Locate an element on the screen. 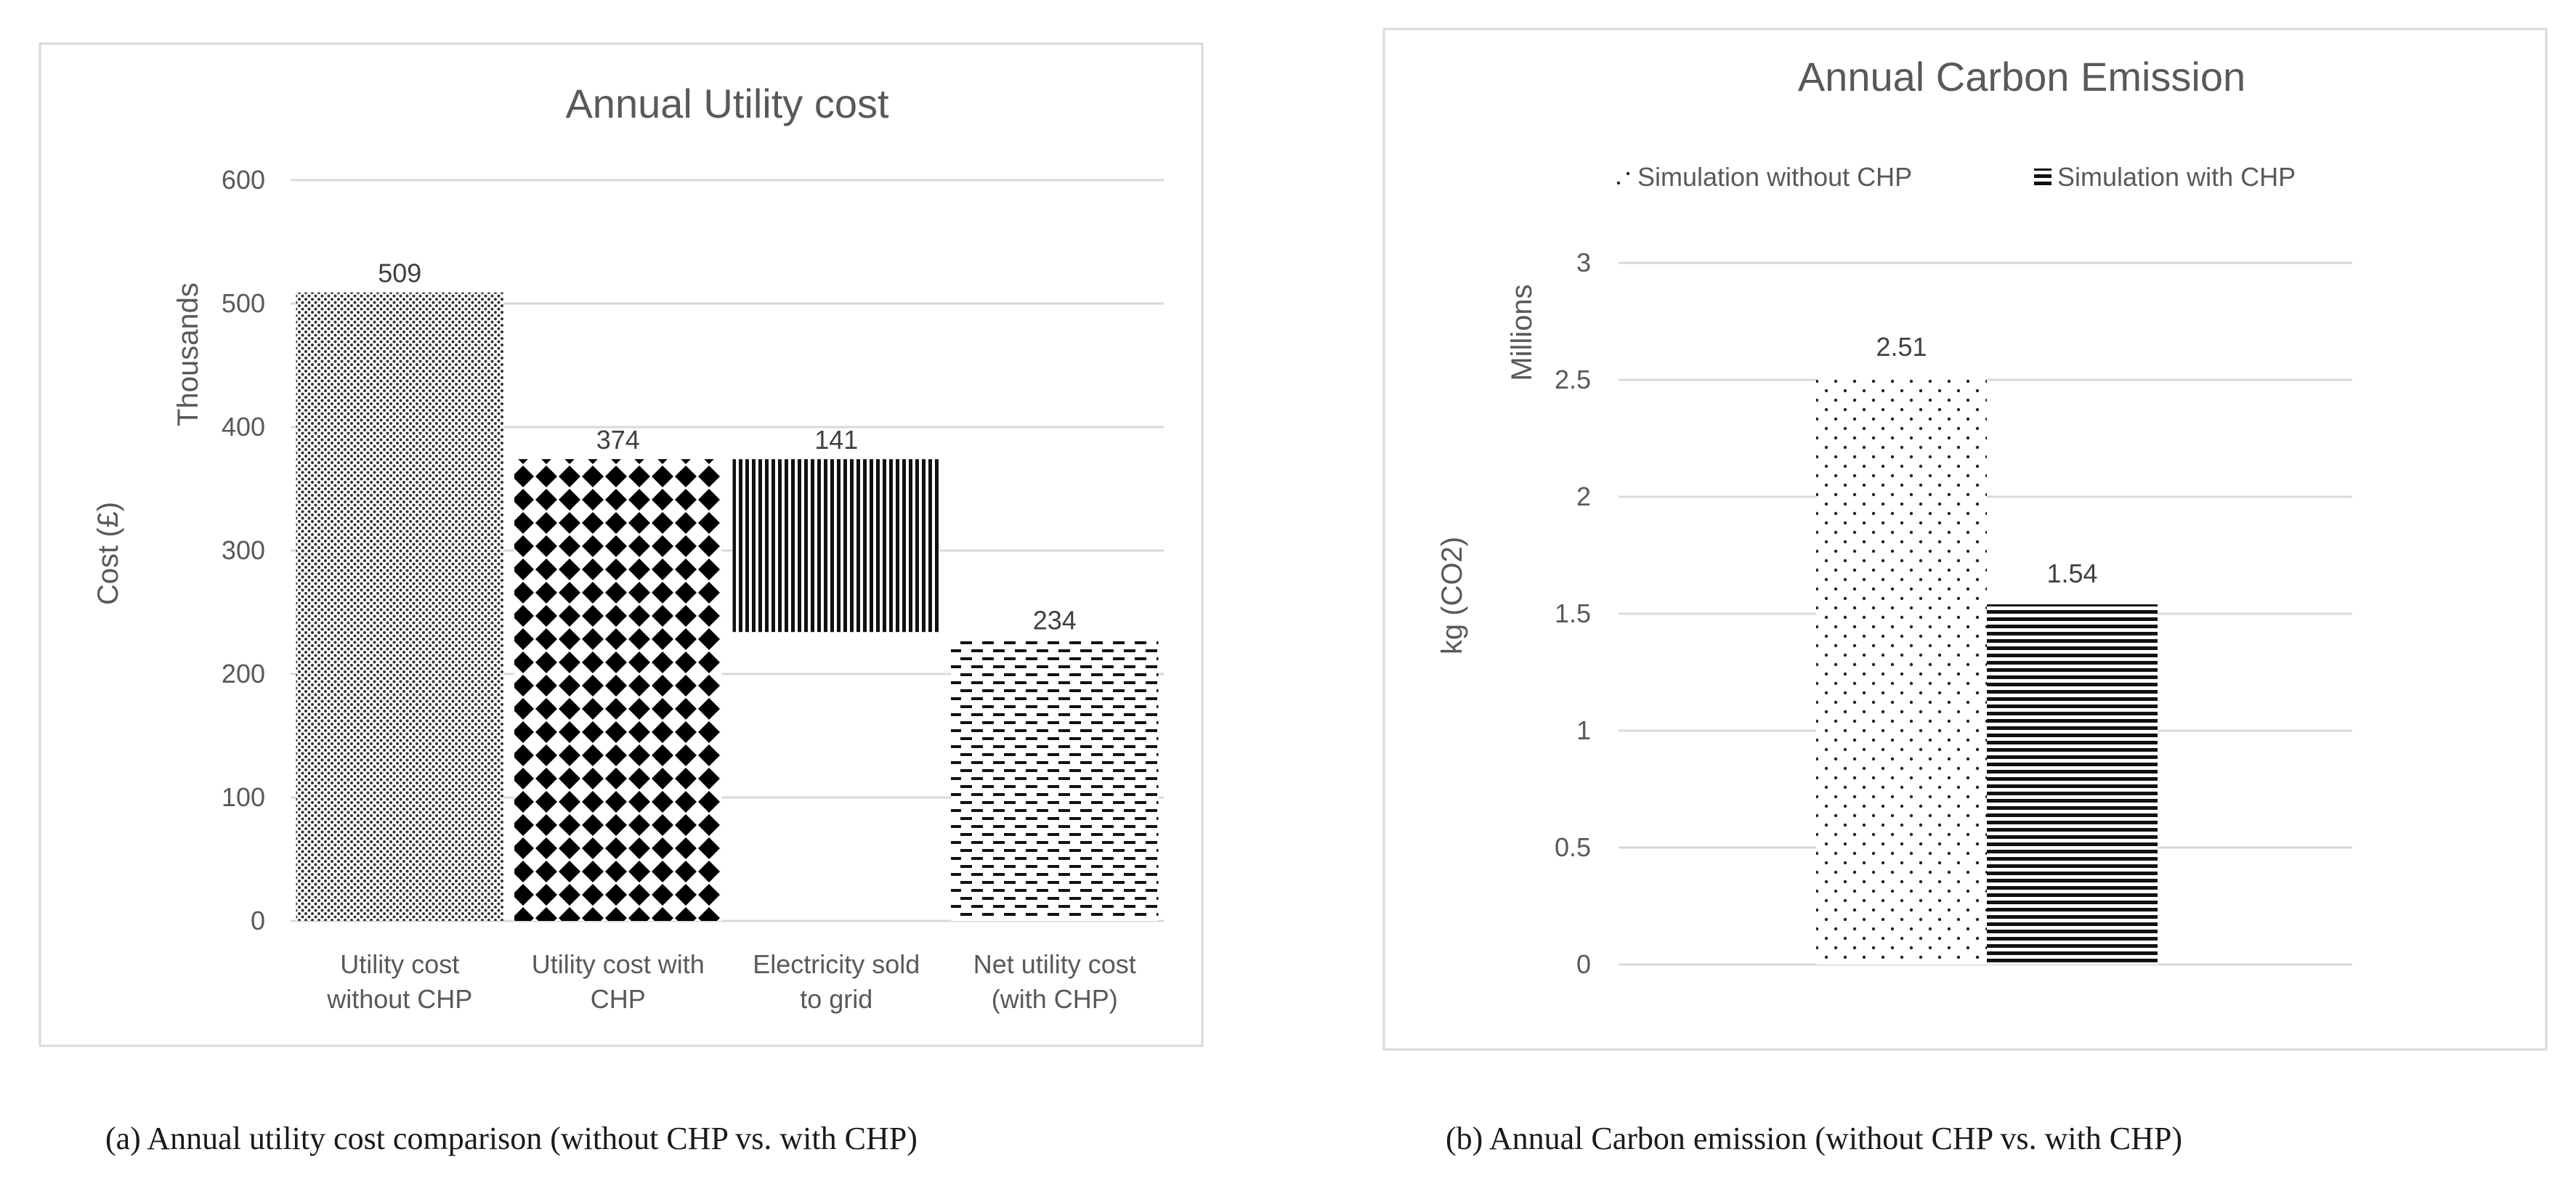  chart-a-ylabel: Cost (£) is located at coordinates (108, 553).